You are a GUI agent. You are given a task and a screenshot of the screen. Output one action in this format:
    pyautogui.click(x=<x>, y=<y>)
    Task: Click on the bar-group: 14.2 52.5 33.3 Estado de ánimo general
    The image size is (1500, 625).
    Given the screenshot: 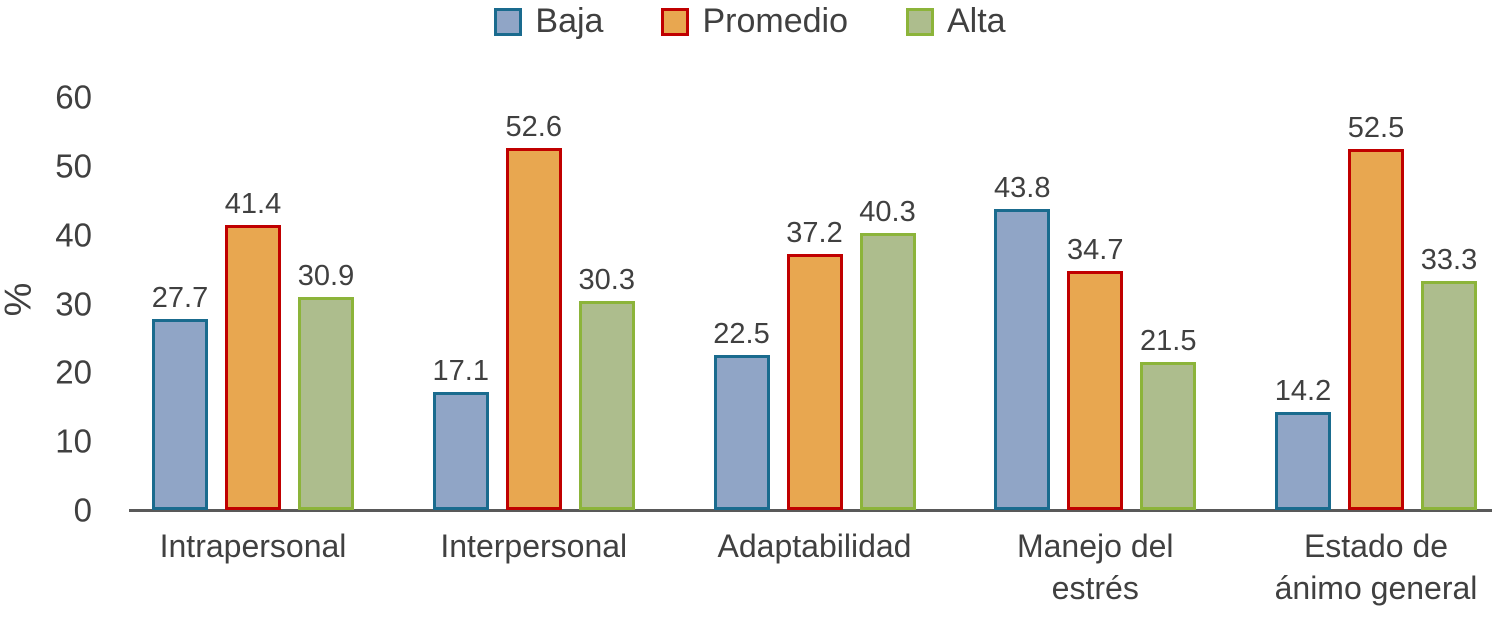 What is the action you would take?
    pyautogui.click(x=1376, y=351)
    